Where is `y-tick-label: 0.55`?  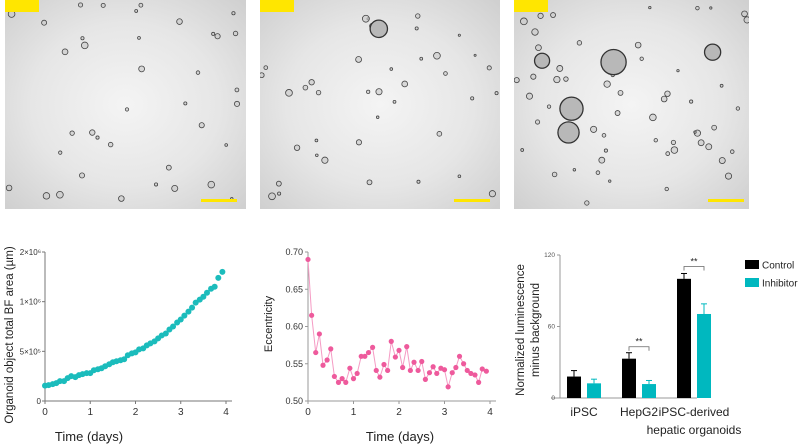
y-tick-label: 0.55 is located at coordinates (294, 364).